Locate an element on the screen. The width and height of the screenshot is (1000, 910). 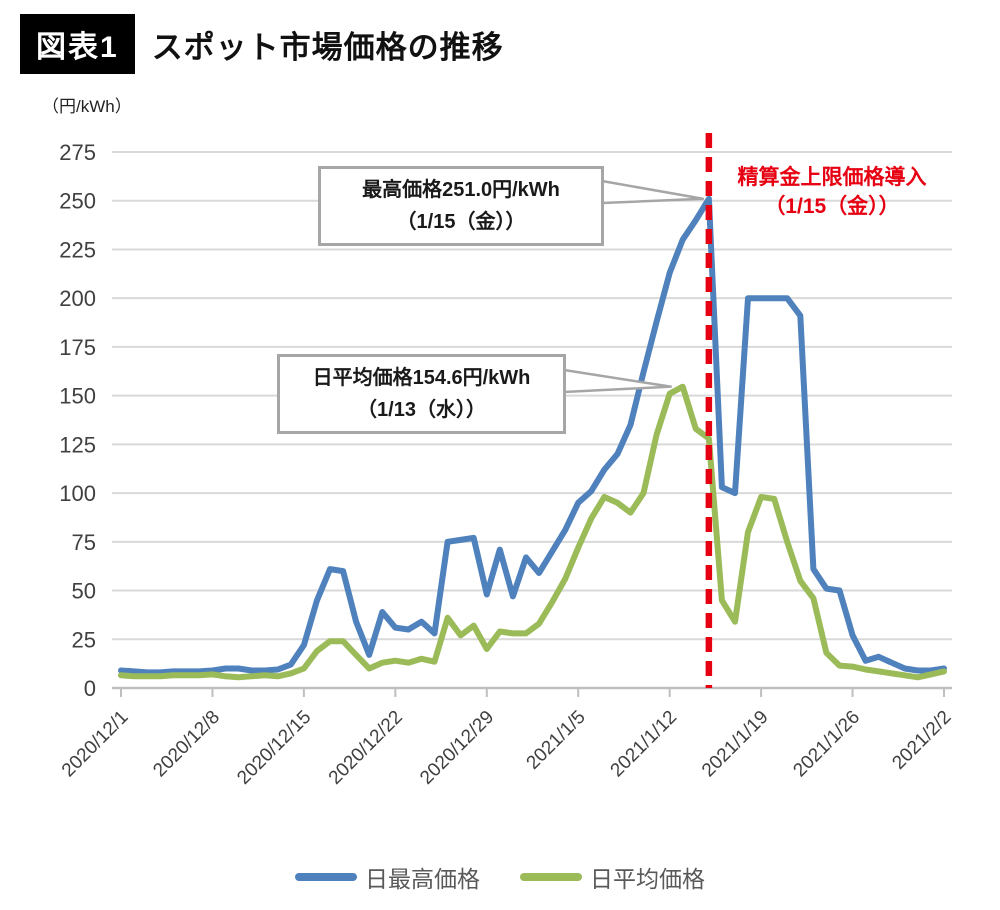
y-axis-tick-label: 275 is located at coordinates (77, 152).